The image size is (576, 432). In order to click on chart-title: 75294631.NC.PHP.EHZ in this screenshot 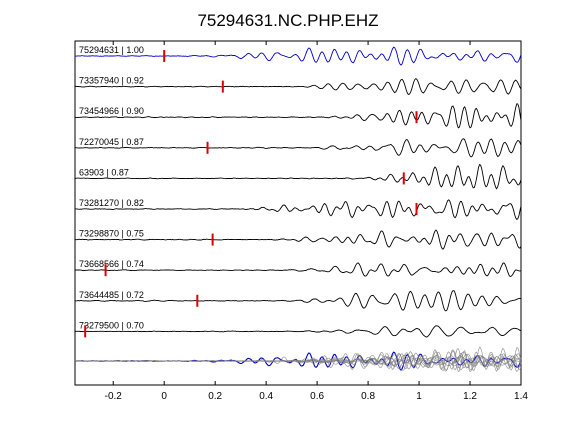, I will do `click(287, 20)`.